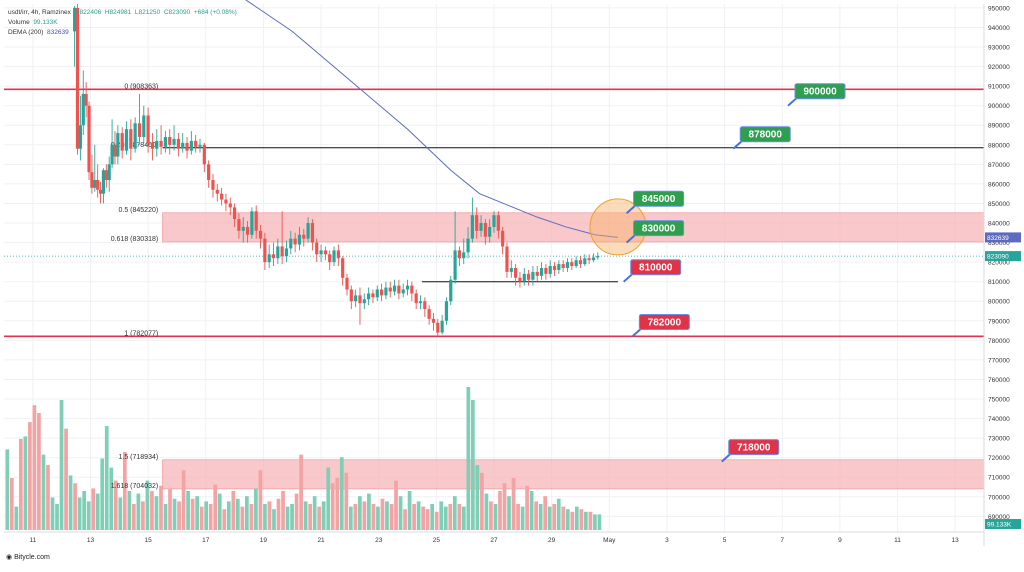  What do you see at coordinates (122, 23) in the screenshot?
I see `legend-volume-row: Volume 99.133K` at bounding box center [122, 23].